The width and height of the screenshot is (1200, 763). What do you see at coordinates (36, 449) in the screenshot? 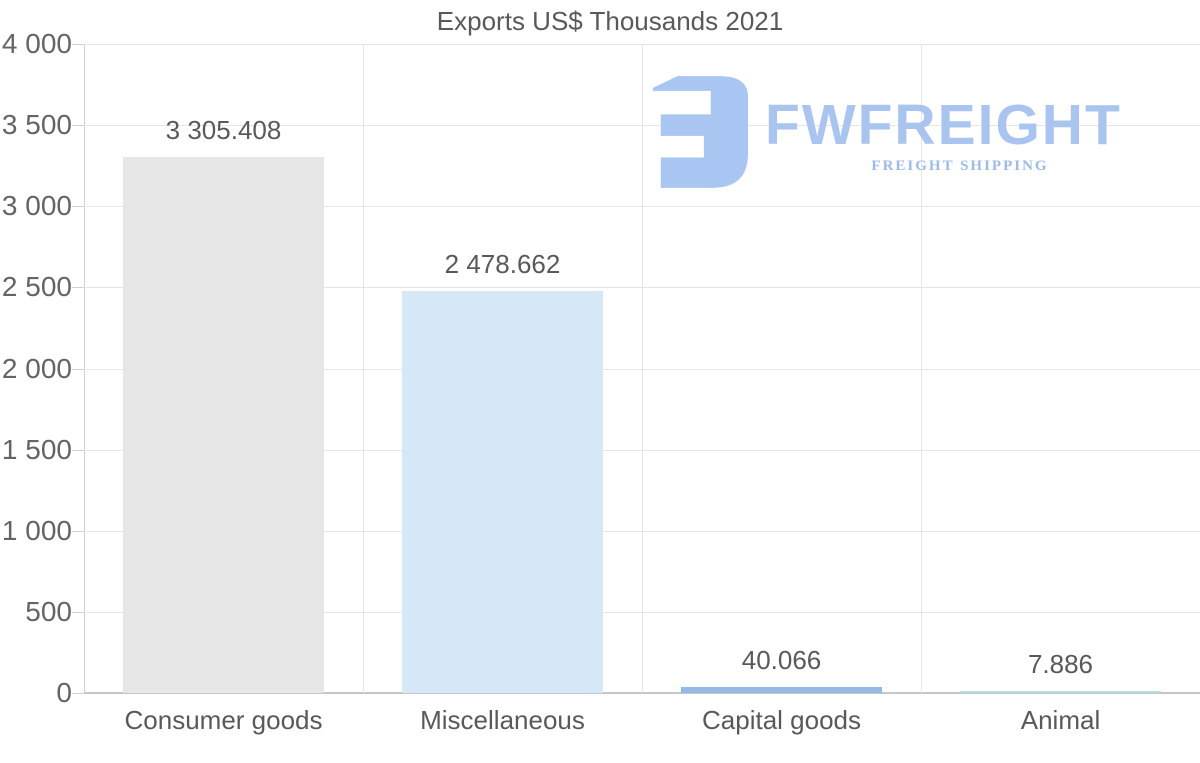
I see `y-tick-label-1500: 1 500` at bounding box center [36, 449].